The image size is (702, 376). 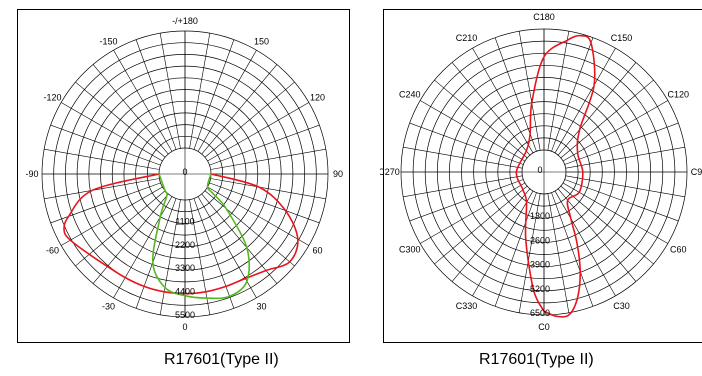 What do you see at coordinates (261, 307) in the screenshot?
I see `angle-label: 30` at bounding box center [261, 307].